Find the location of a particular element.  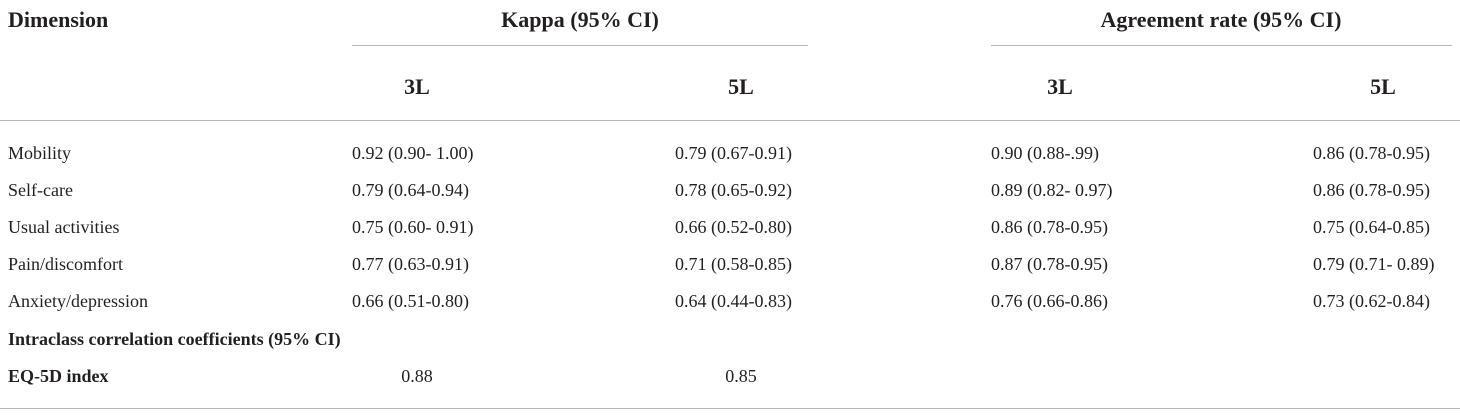

kappa-span-rule is located at coordinates (580, 45).